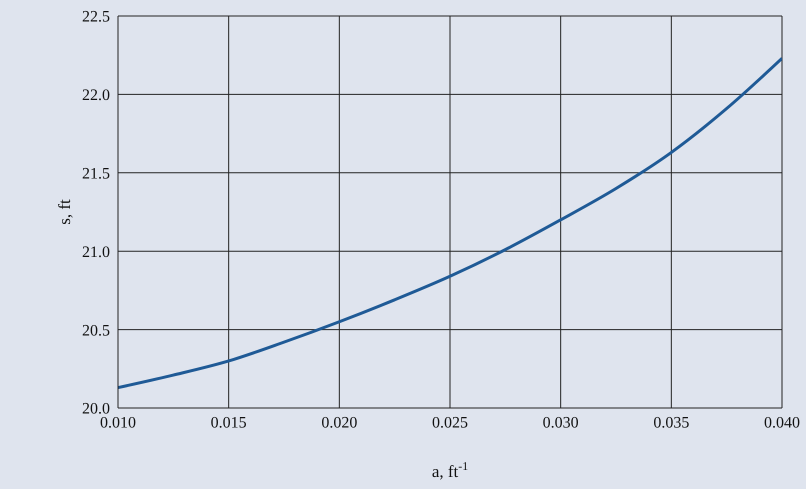 Image resolution: width=806 pixels, height=489 pixels. I want to click on y-axis-title: s, ft, so click(64, 211).